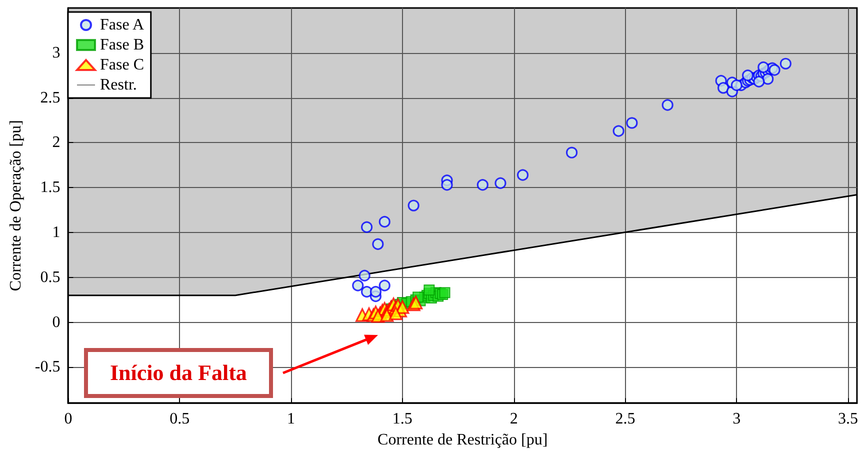 Image resolution: width=861 pixels, height=453 pixels. I want to click on y-tick-label: 0.5, so click(50, 277).